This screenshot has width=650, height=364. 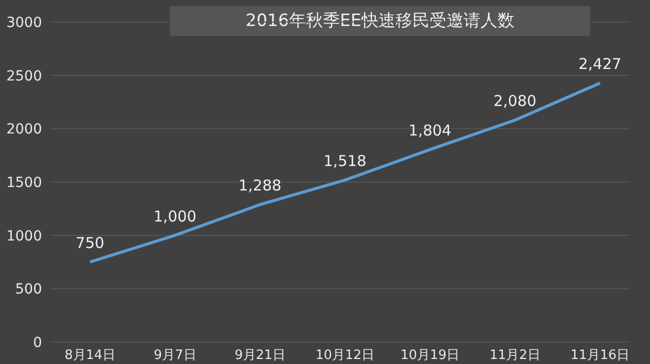 I want to click on y-tick-label: 1500, so click(x=24, y=182).